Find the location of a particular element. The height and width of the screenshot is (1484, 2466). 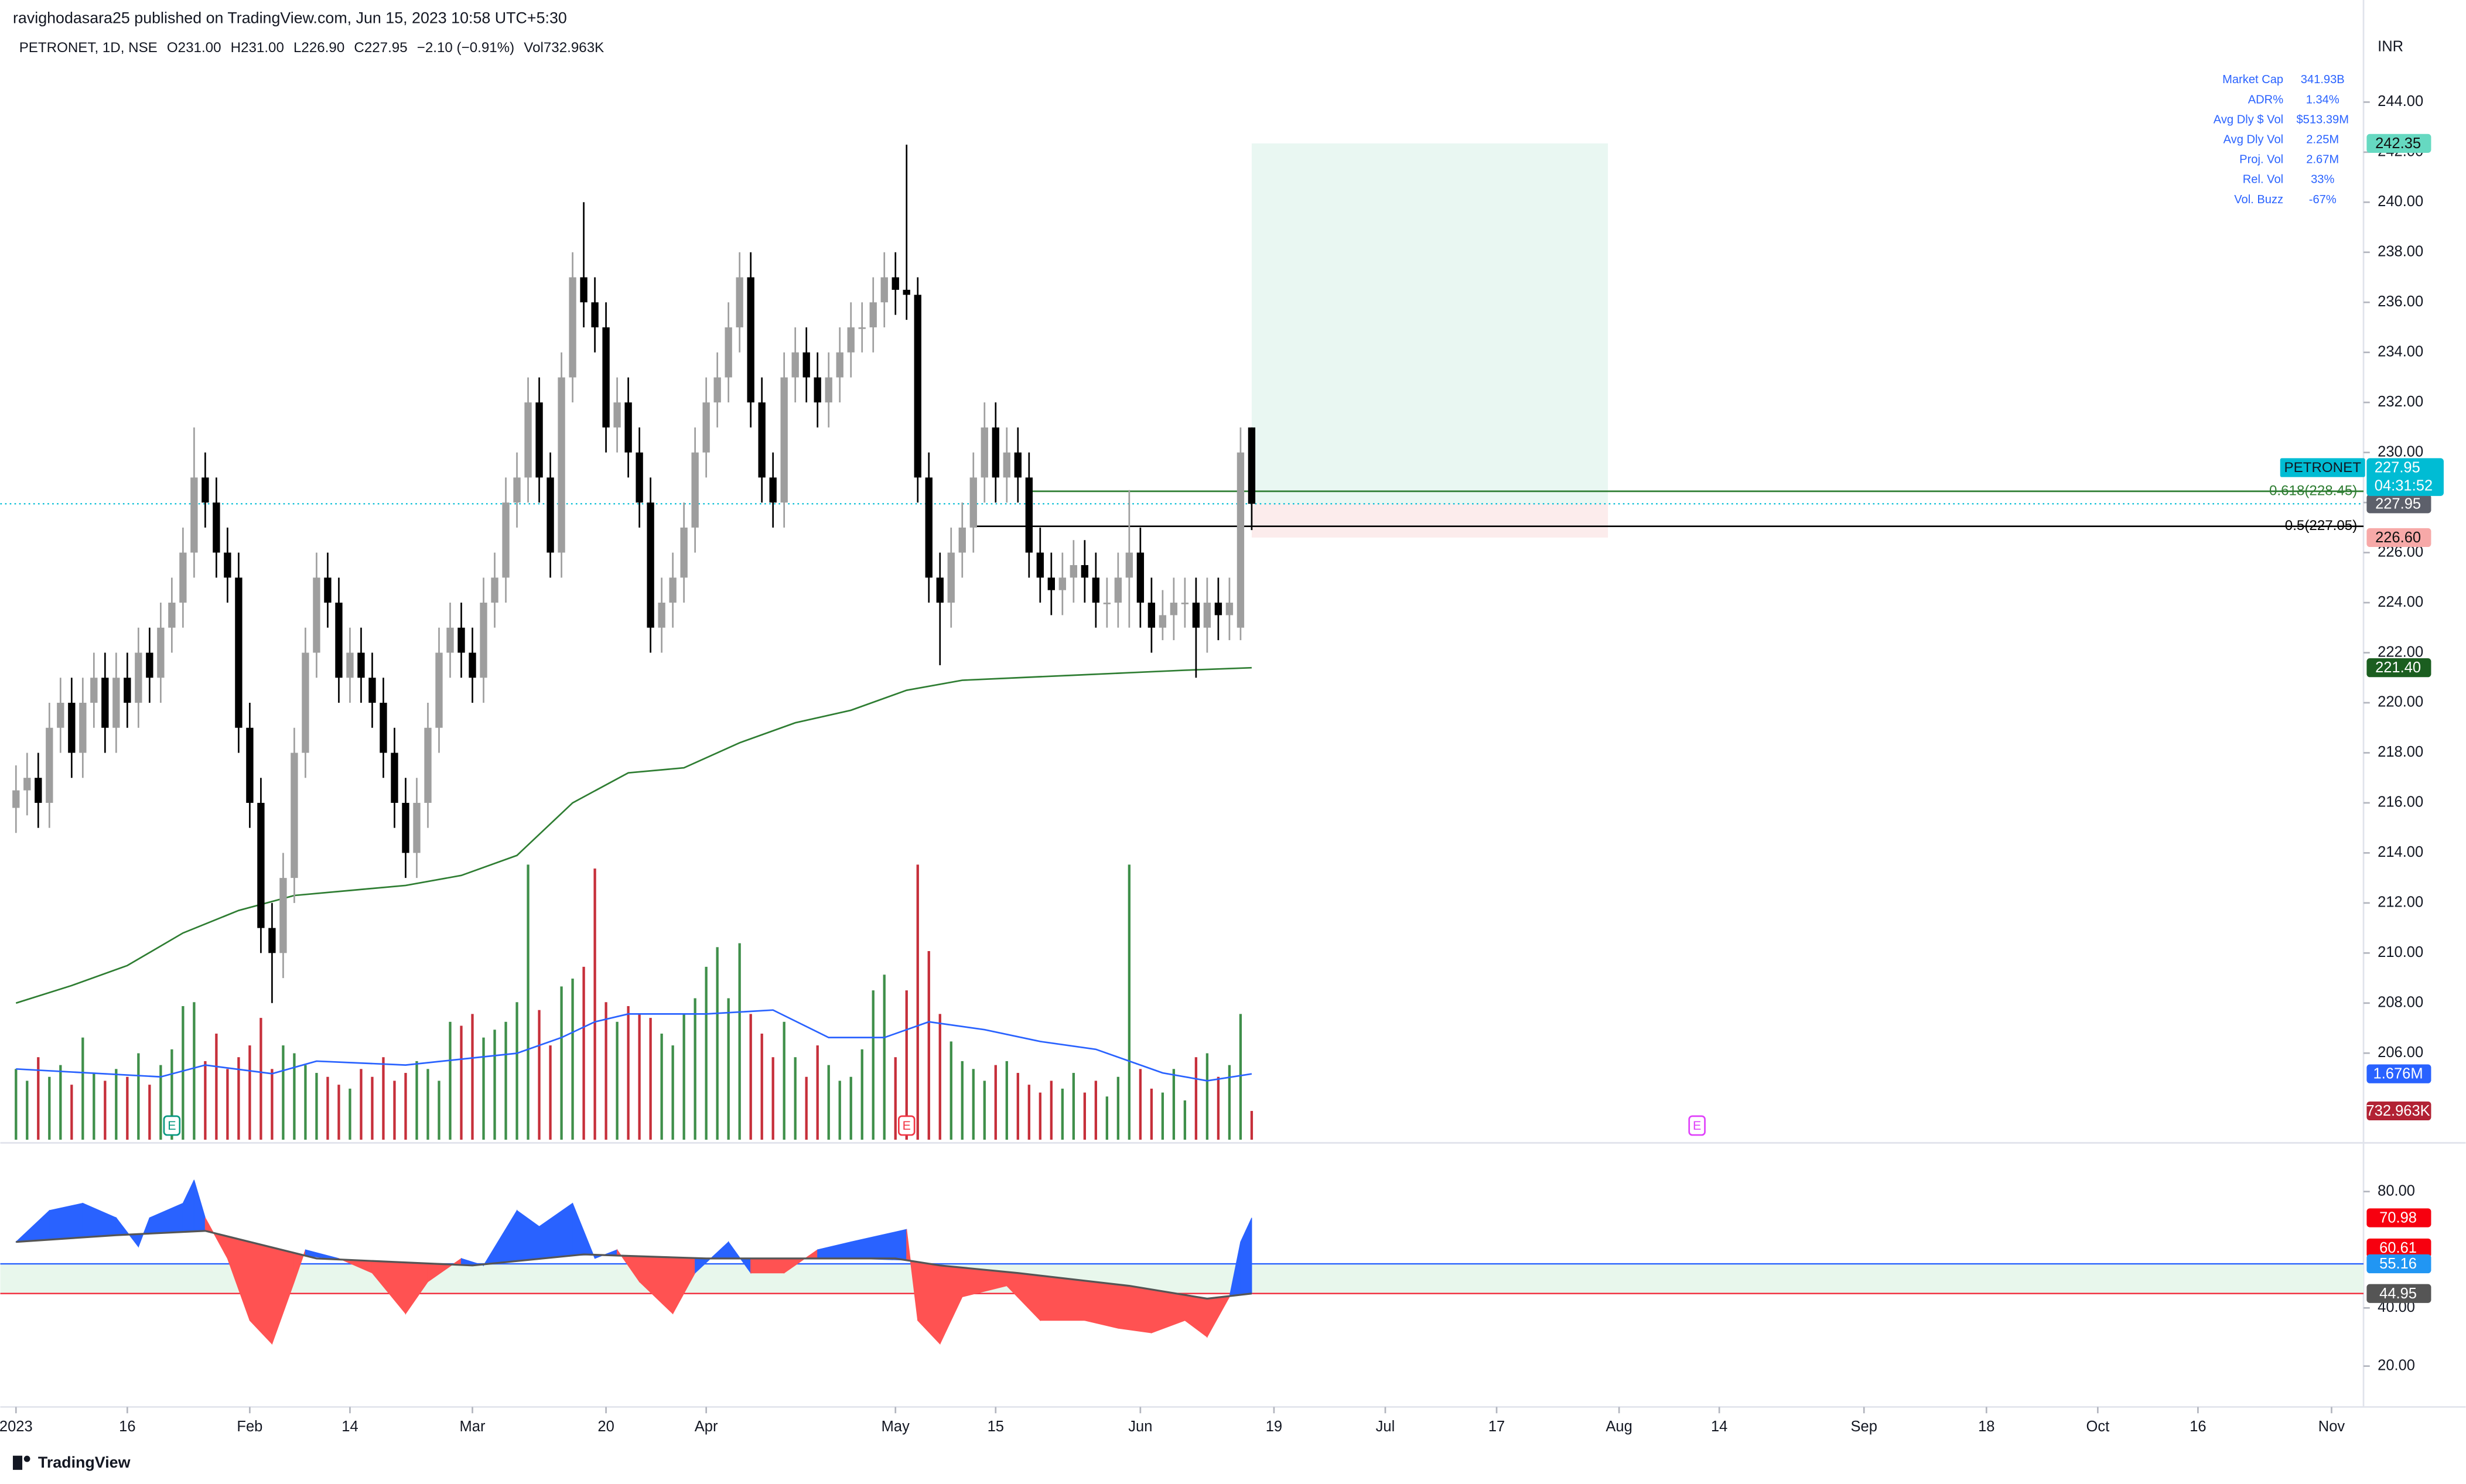

ticker-tag: PETRONET is located at coordinates (2323, 468).